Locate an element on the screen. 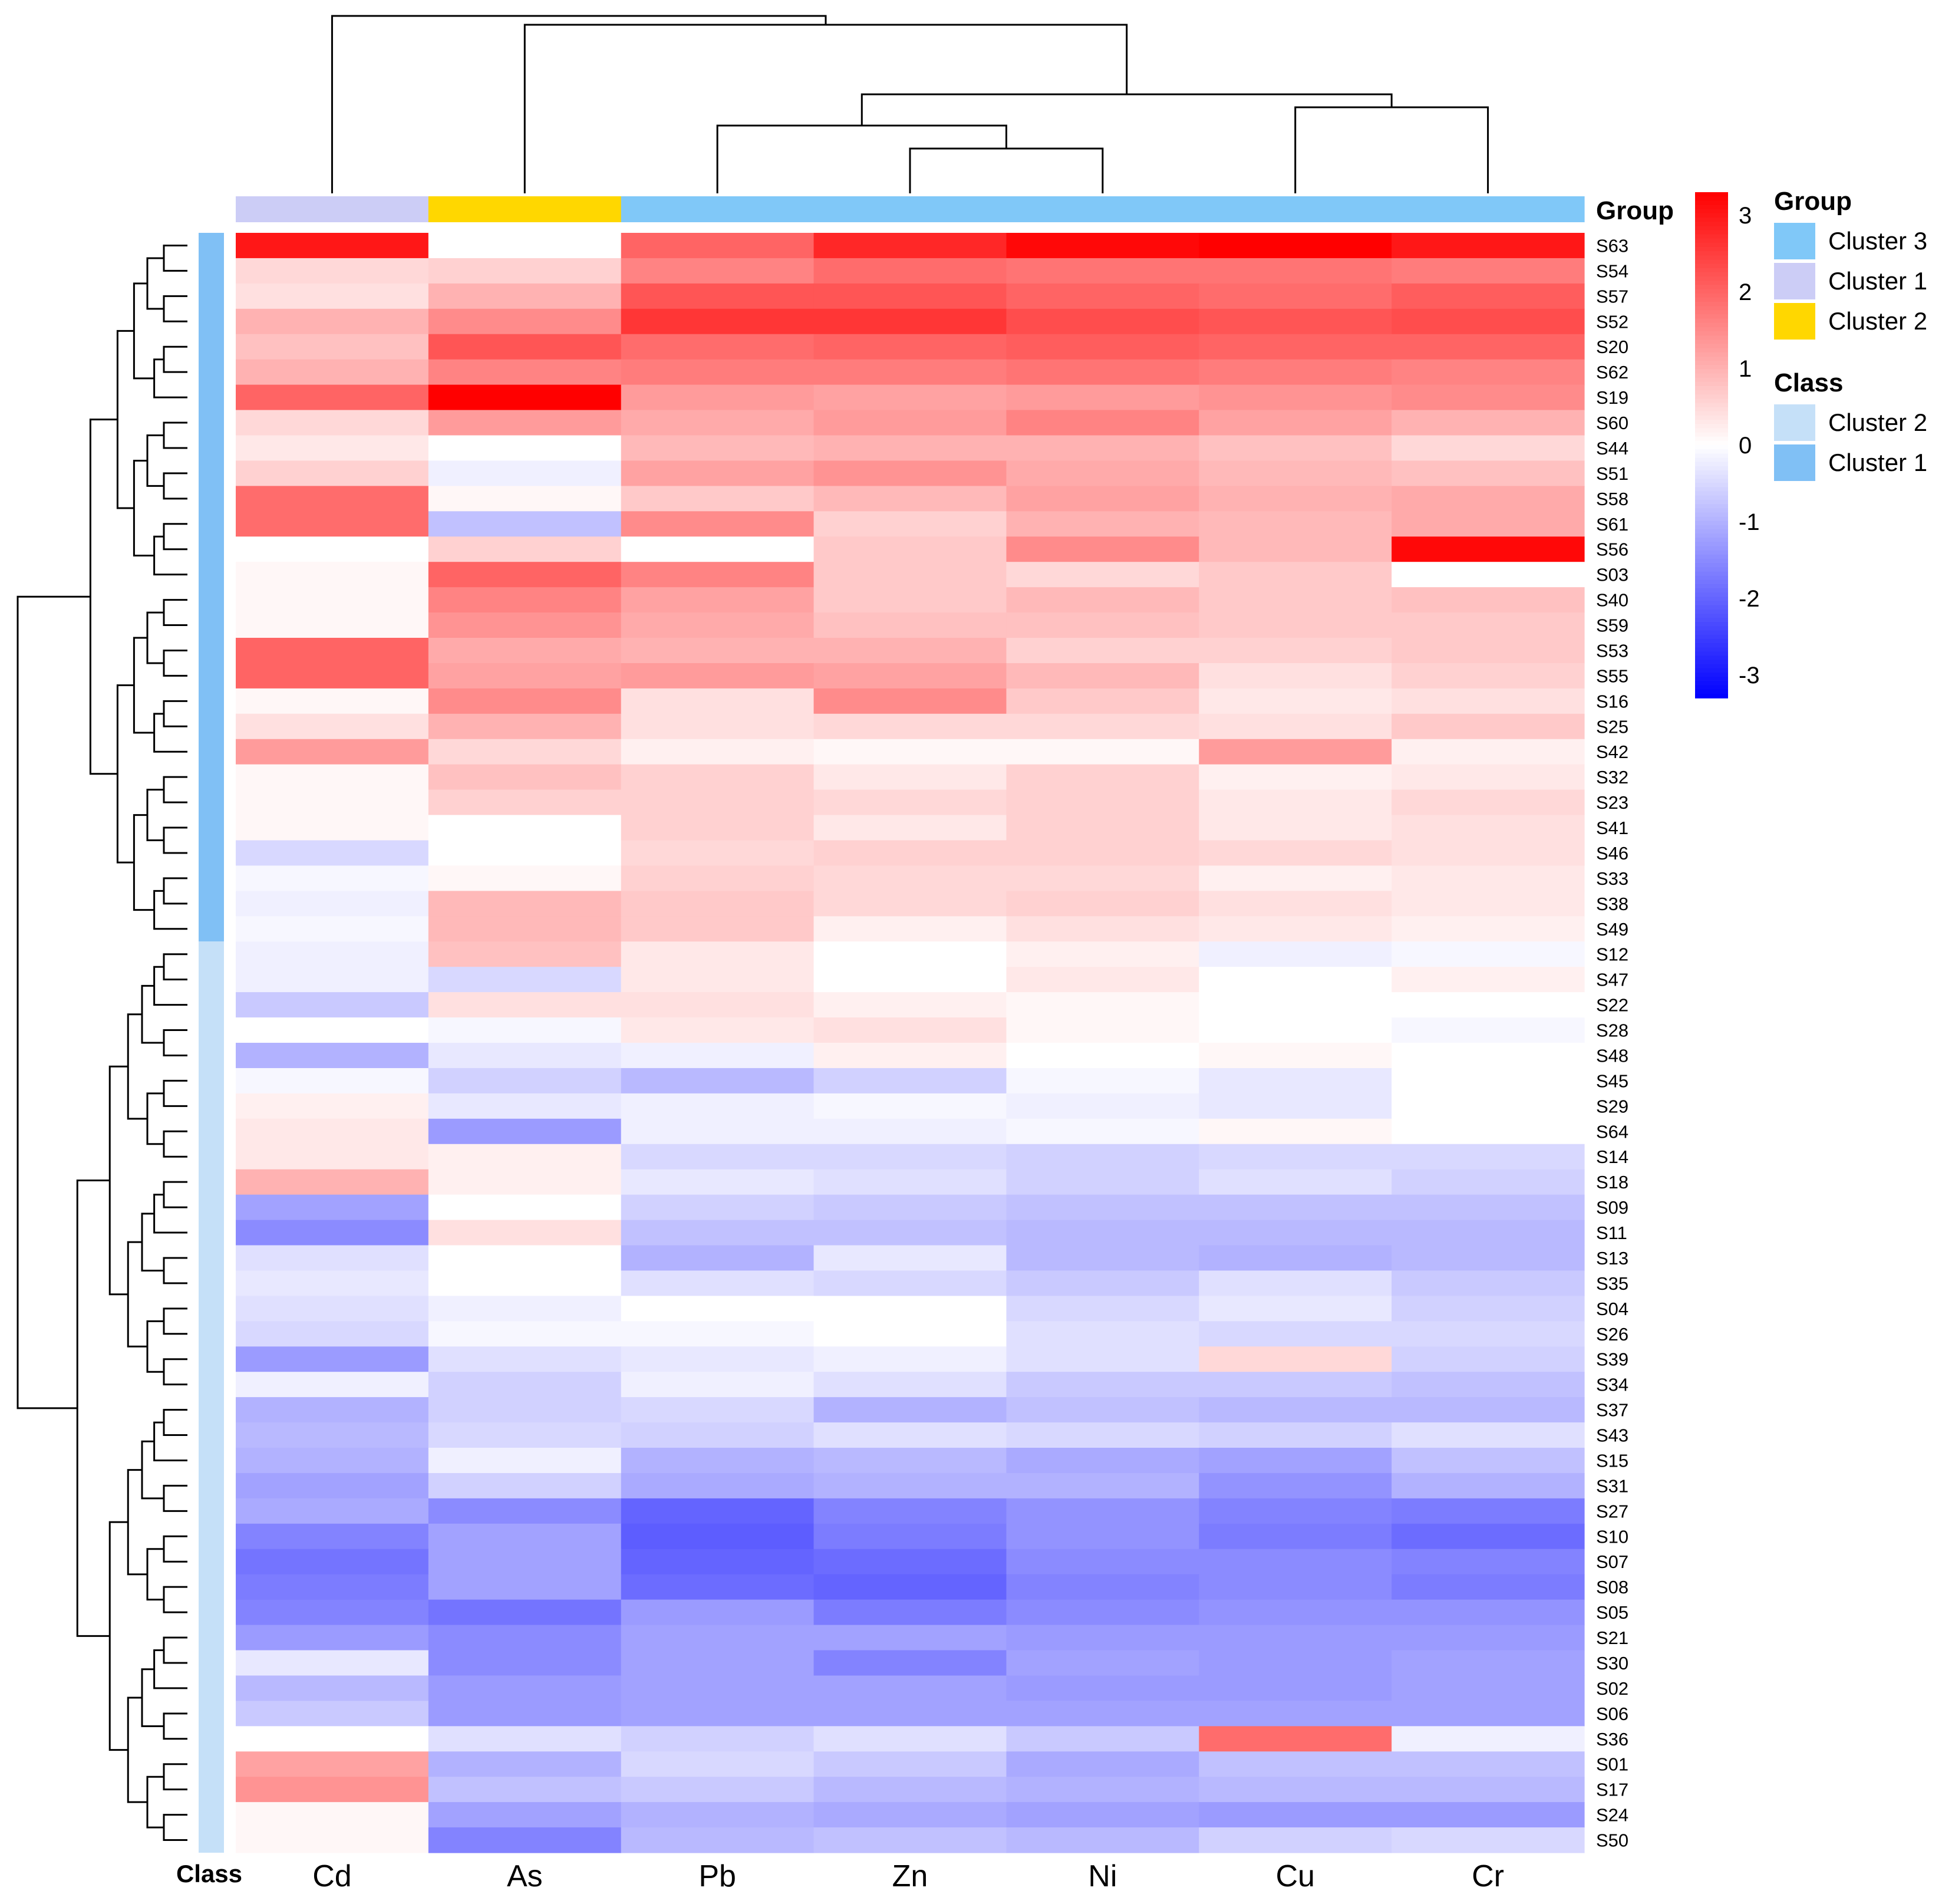 This screenshot has height=1904, width=1942. legend-label: Cluster 2 is located at coordinates (1878, 422).